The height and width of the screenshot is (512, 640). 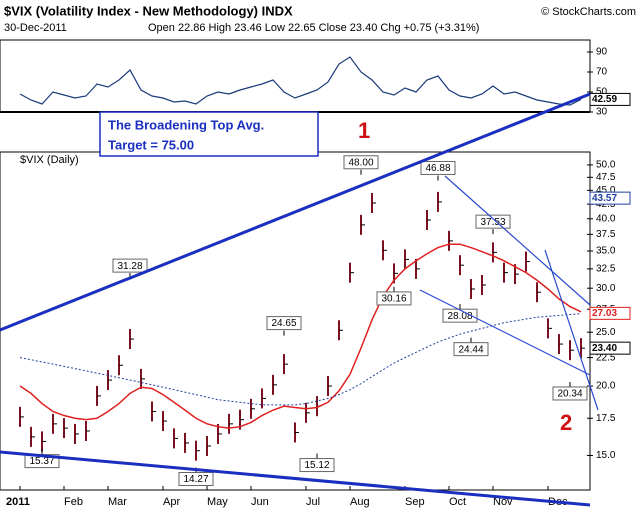 I want to click on x-tick-label: May, so click(x=217, y=502).